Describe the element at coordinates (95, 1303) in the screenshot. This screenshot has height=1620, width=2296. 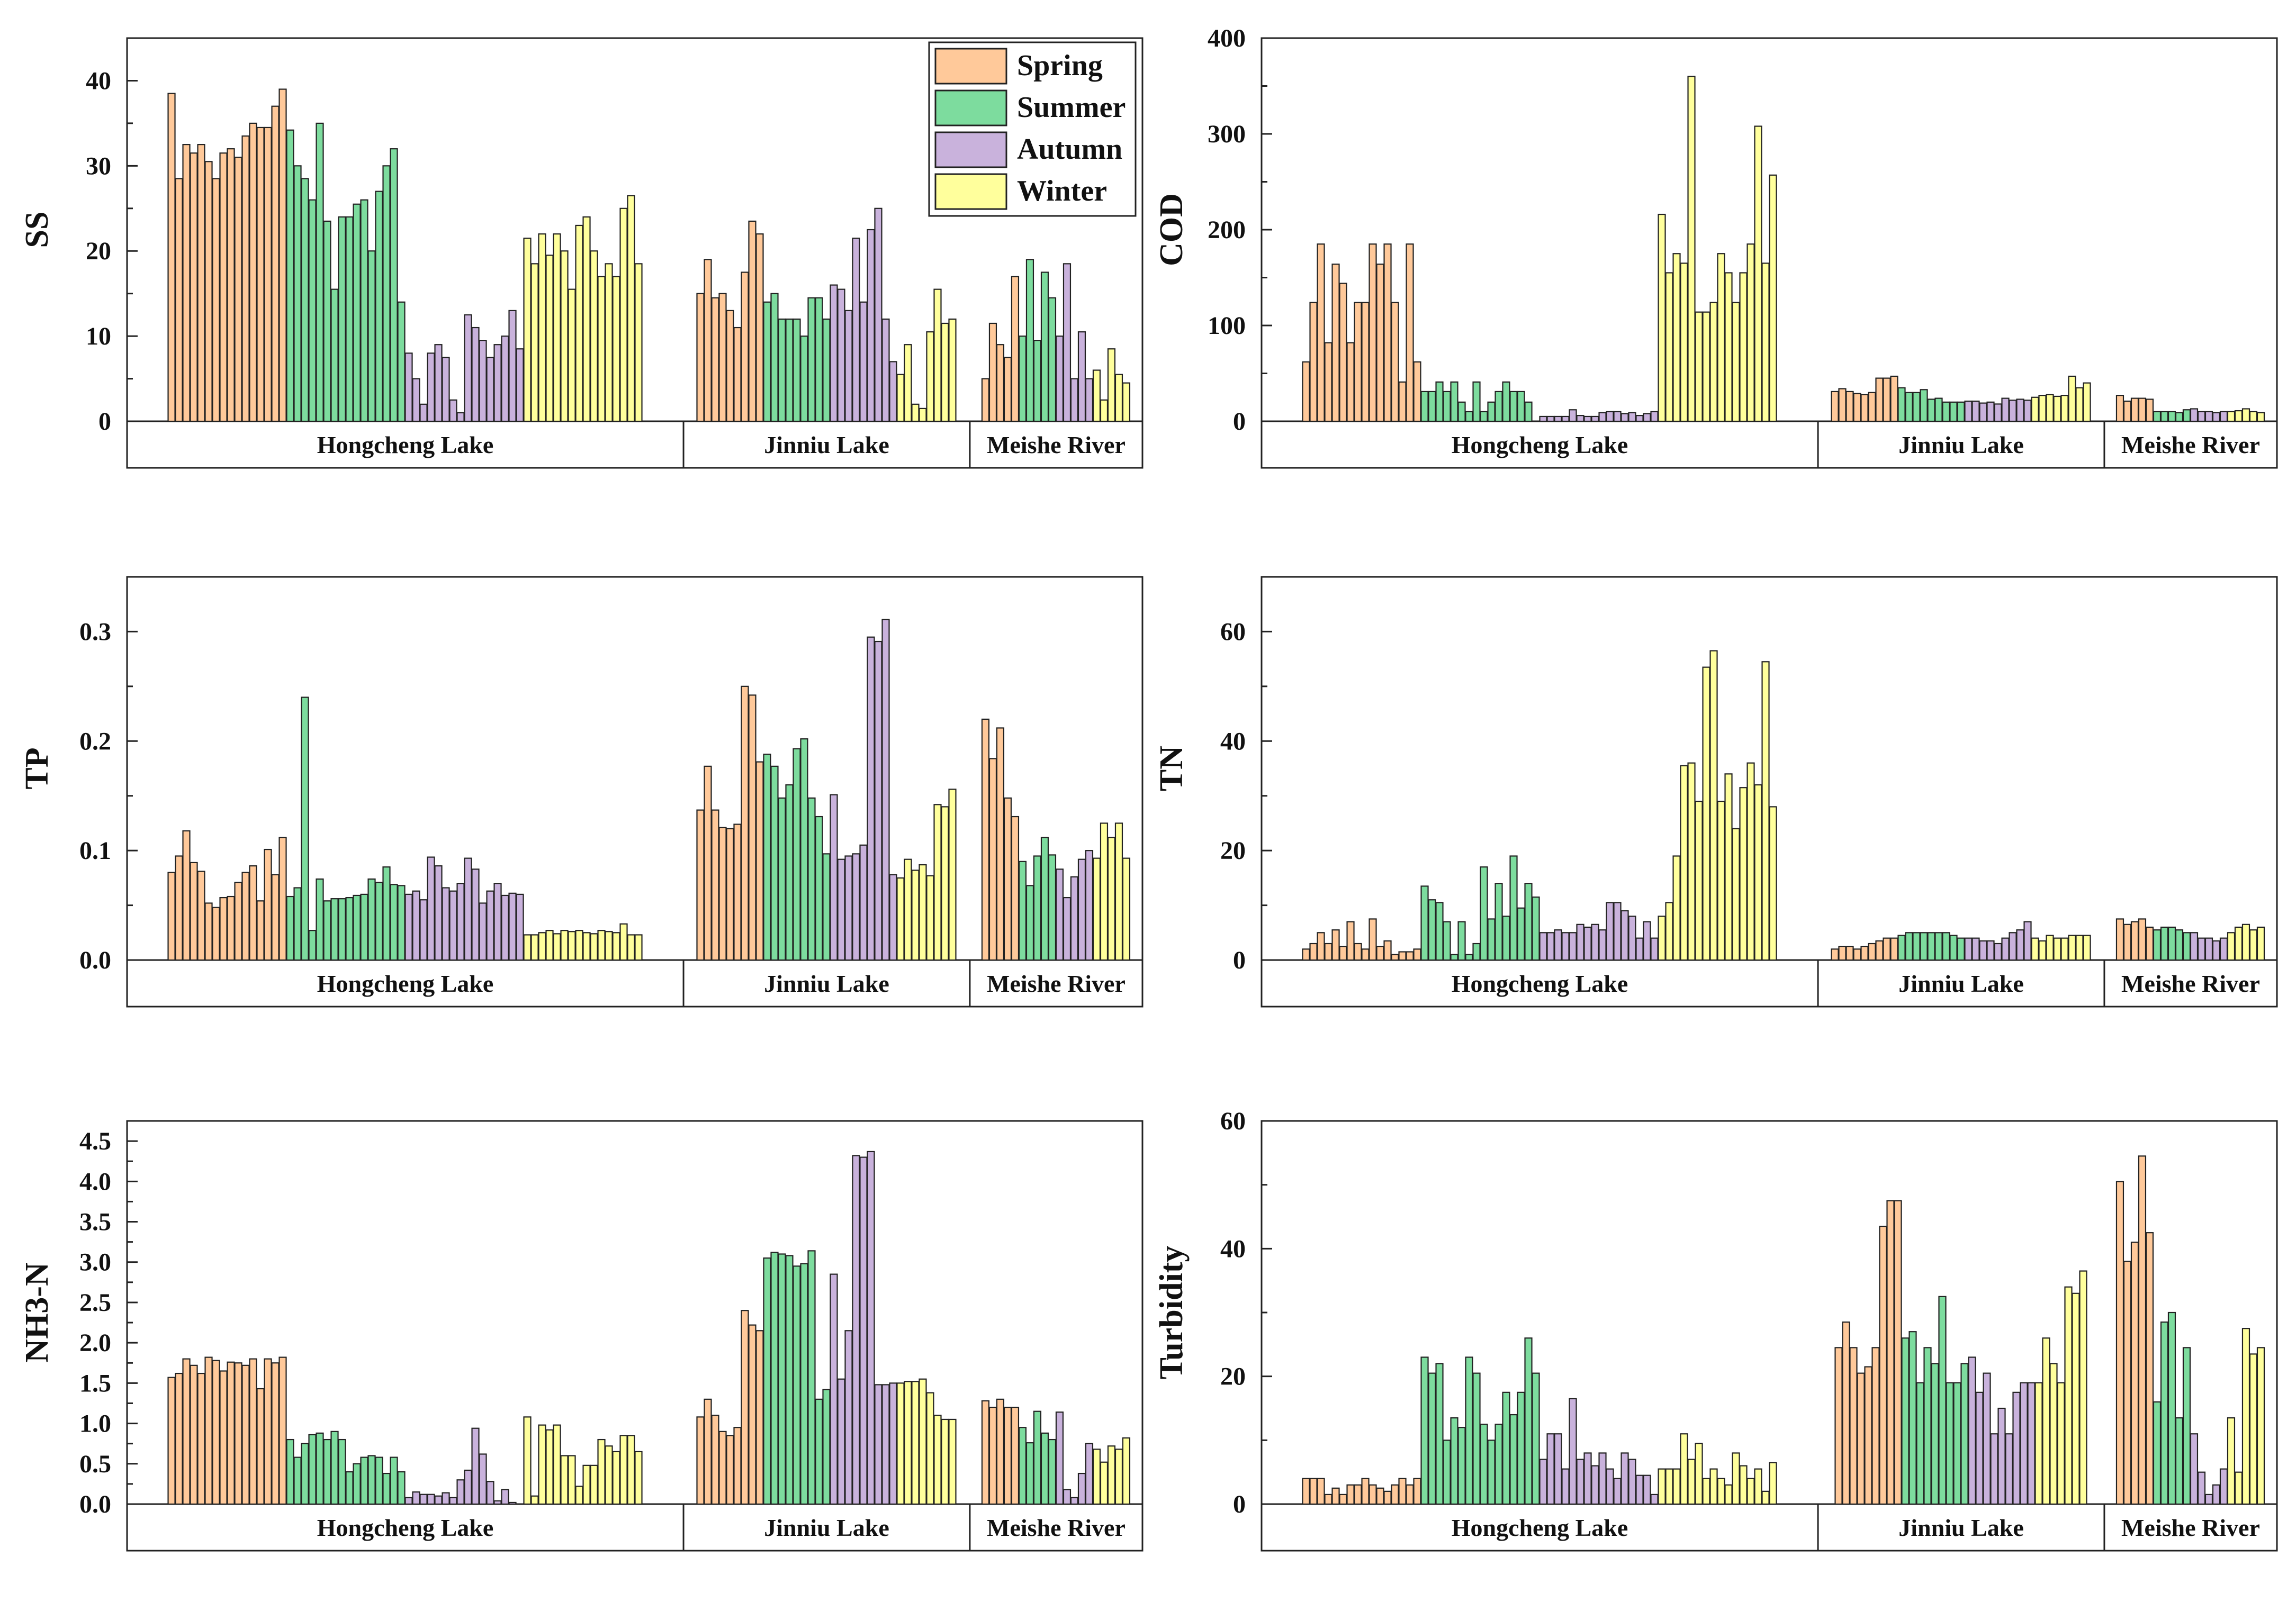
I see `y-tick-label: 2.5` at that location.